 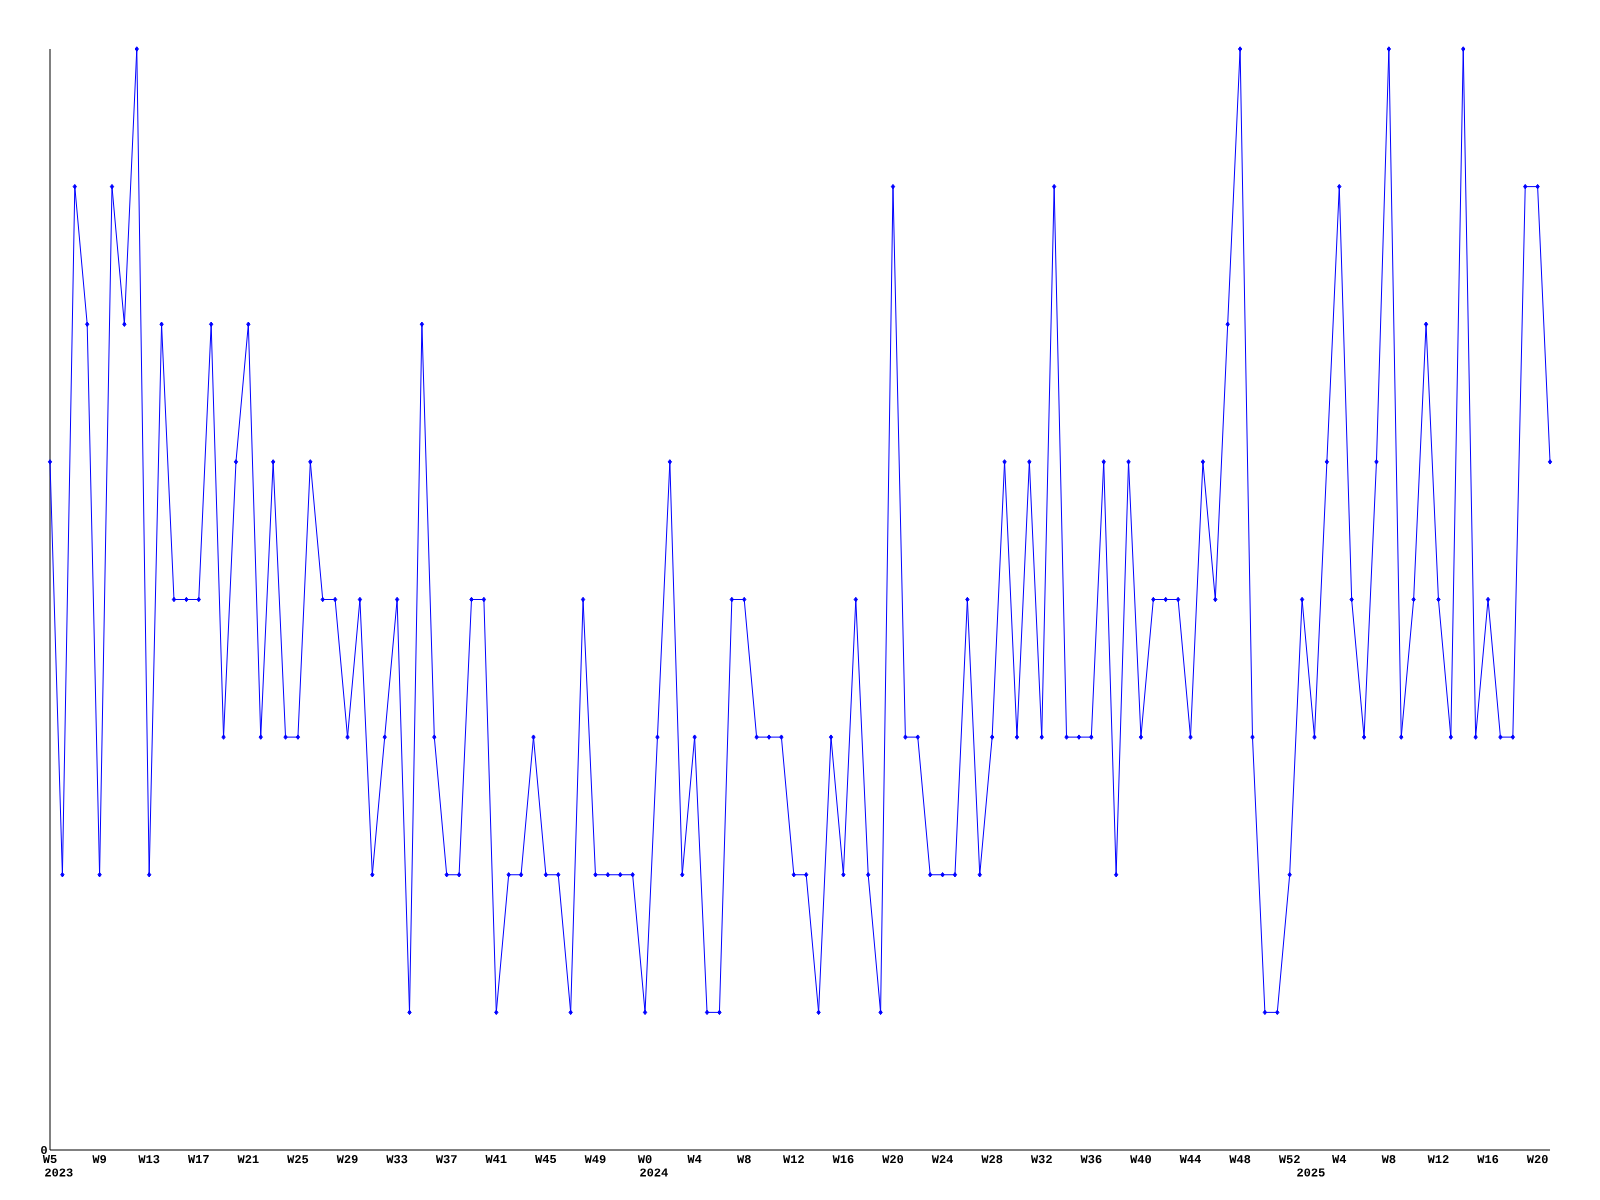 What do you see at coordinates (198, 1159) in the screenshot?
I see `x-tick-label: W17` at bounding box center [198, 1159].